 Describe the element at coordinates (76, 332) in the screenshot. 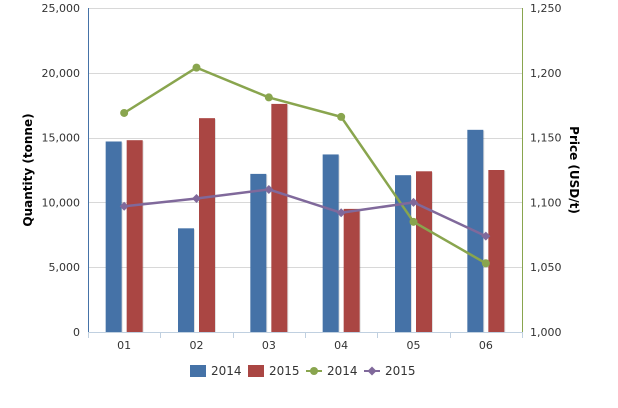

I see `y-left-tick-label: 0` at that location.